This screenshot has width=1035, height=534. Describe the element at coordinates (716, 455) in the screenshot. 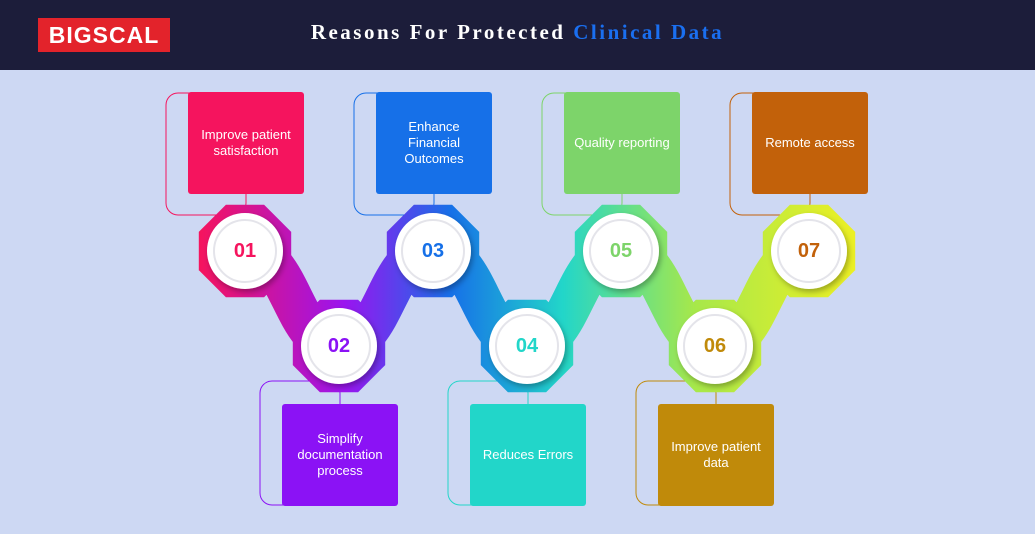

I see `reason-box: Improve patient data` at that location.